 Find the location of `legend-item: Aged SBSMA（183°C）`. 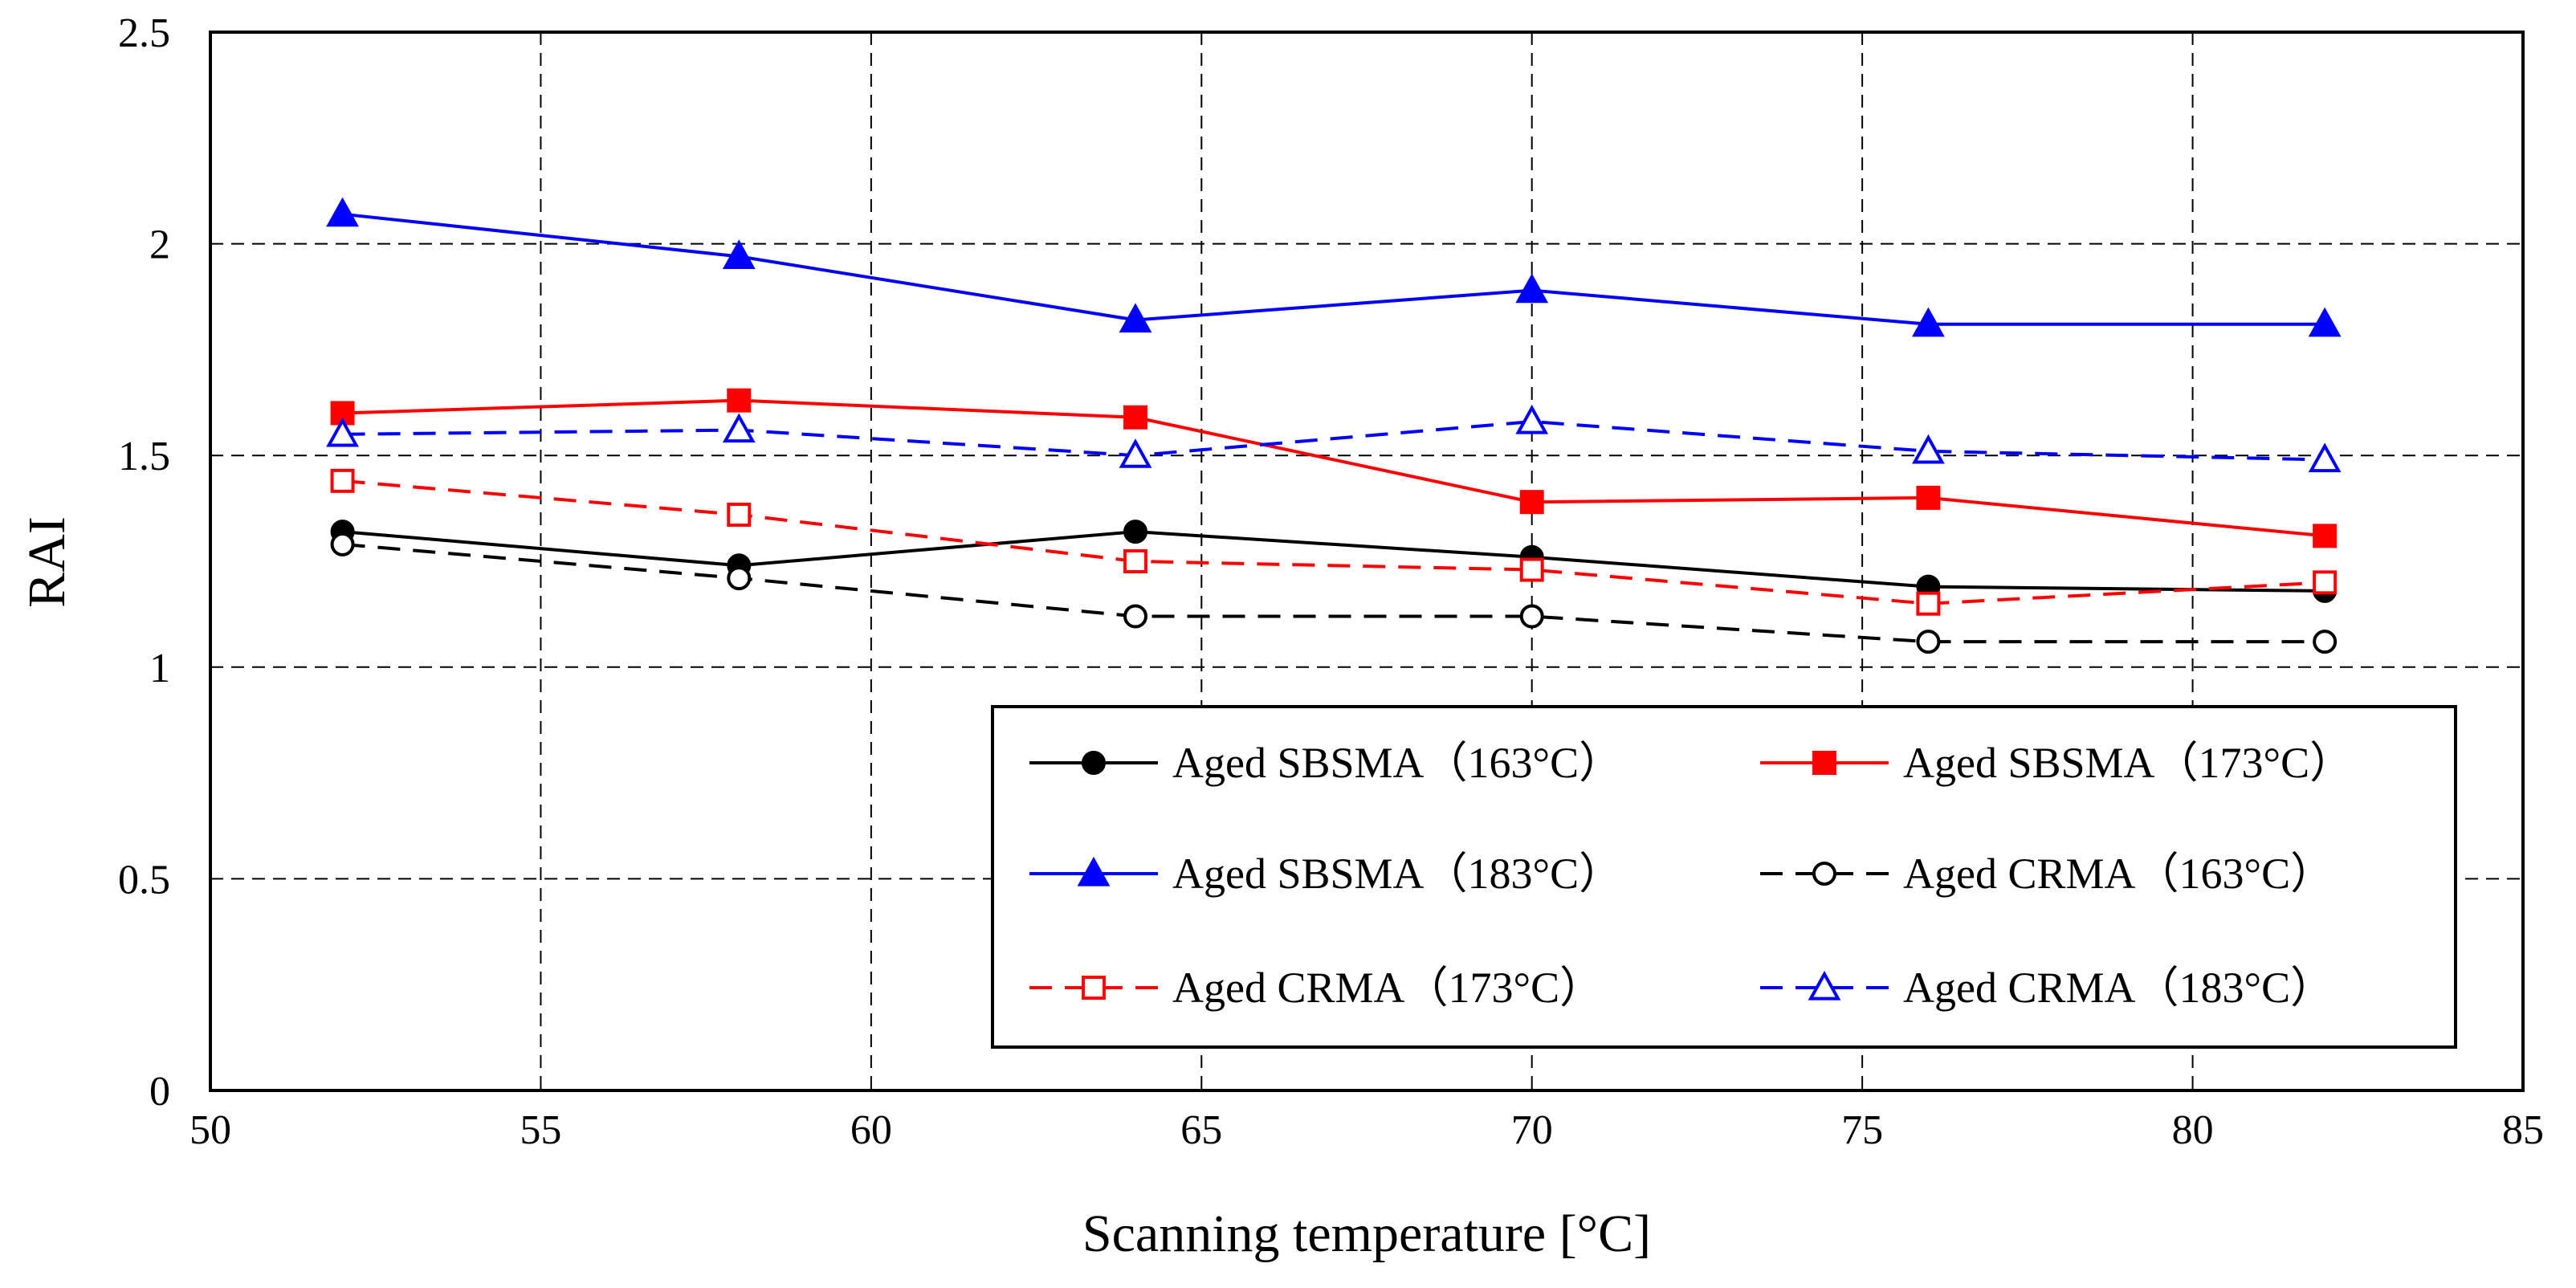

legend-item: Aged SBSMA（183°C） is located at coordinates (1325, 874).